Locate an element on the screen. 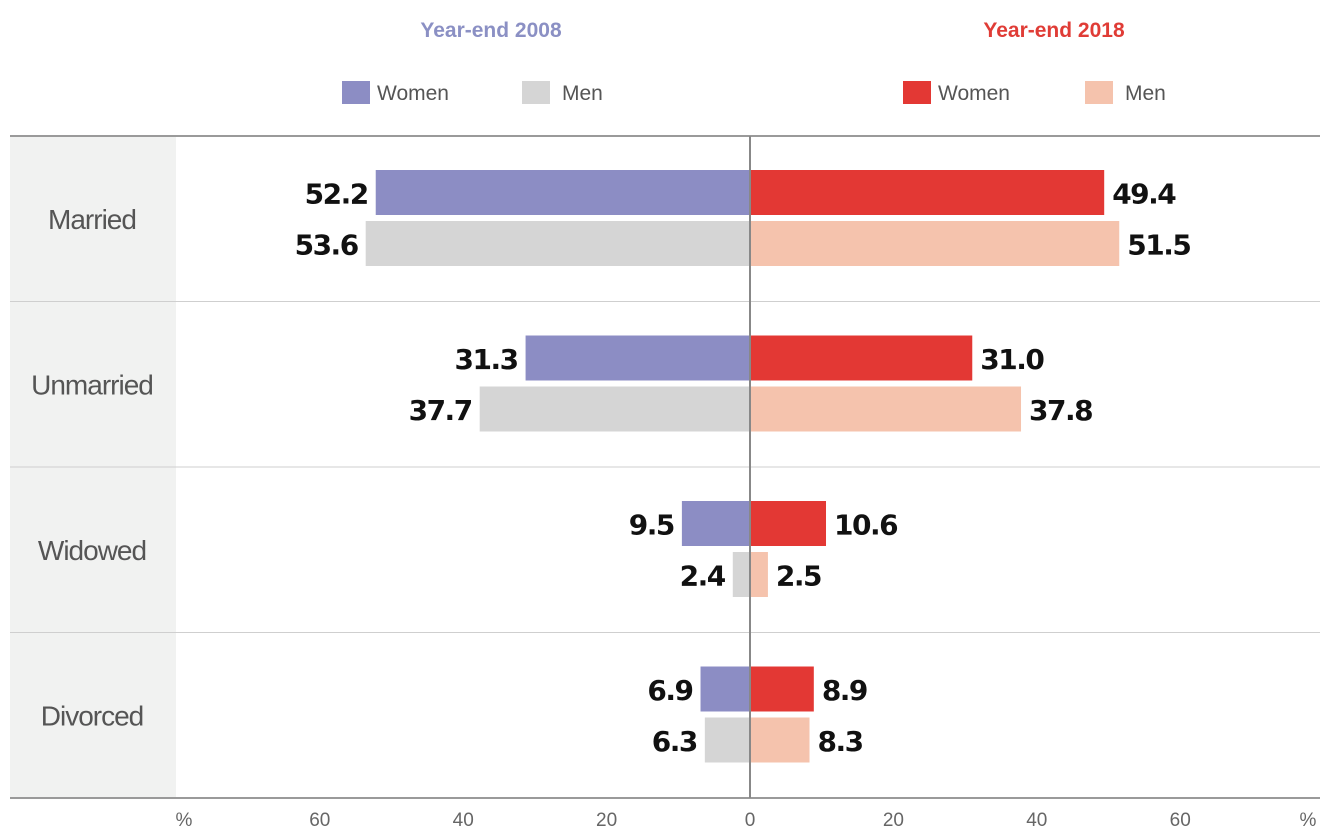 This screenshot has height=832, width=1325. category-label-widowed: Widowed is located at coordinates (92, 550).